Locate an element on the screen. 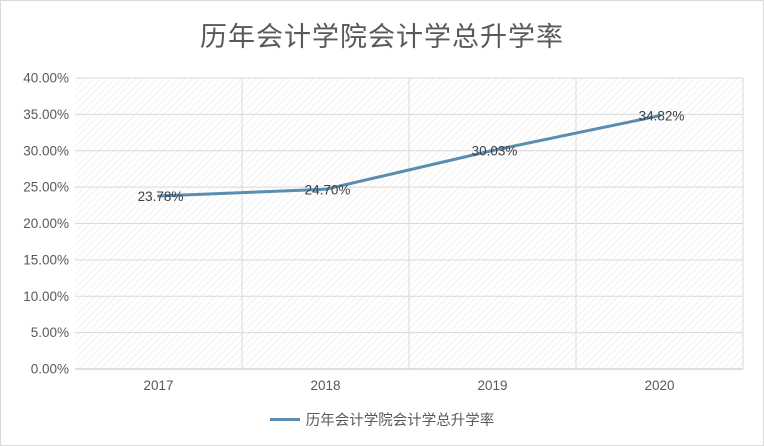  series-line is located at coordinates (409, 156).